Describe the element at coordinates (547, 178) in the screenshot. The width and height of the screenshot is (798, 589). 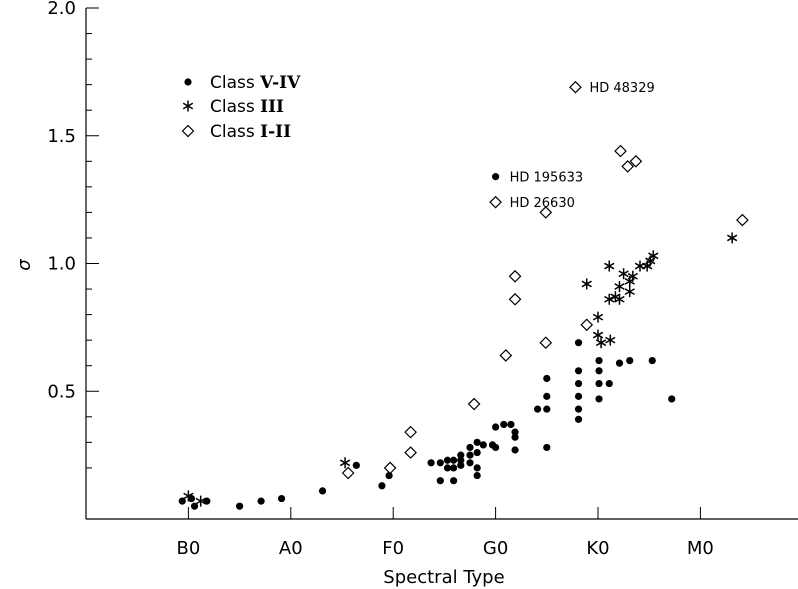
I see `point-annotation: HD 195633` at that location.